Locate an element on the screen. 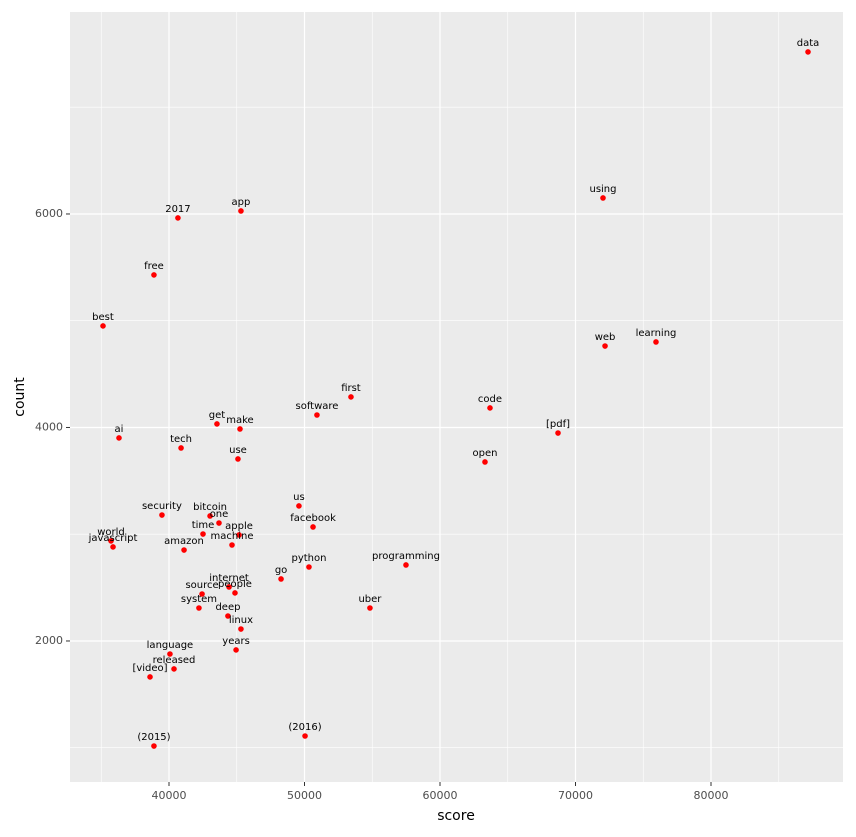  point-label: world is located at coordinates (111, 532).